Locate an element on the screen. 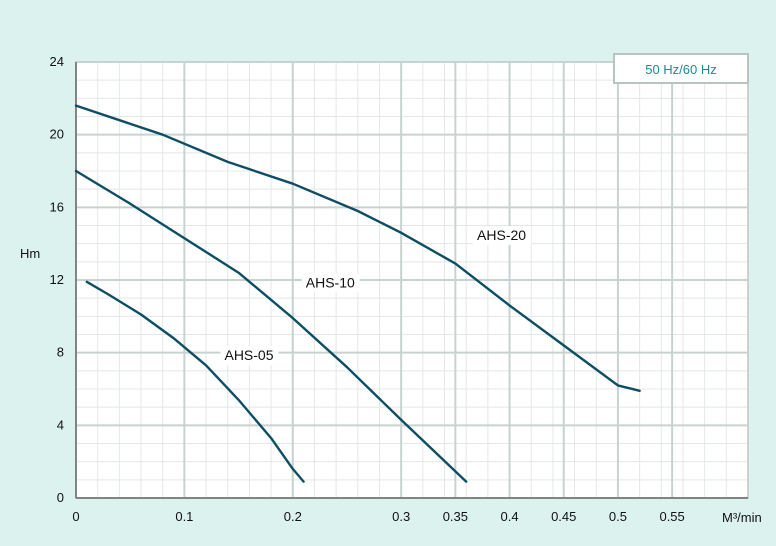 This screenshot has height=546, width=776. y-tick-label: 12 is located at coordinates (57, 279).